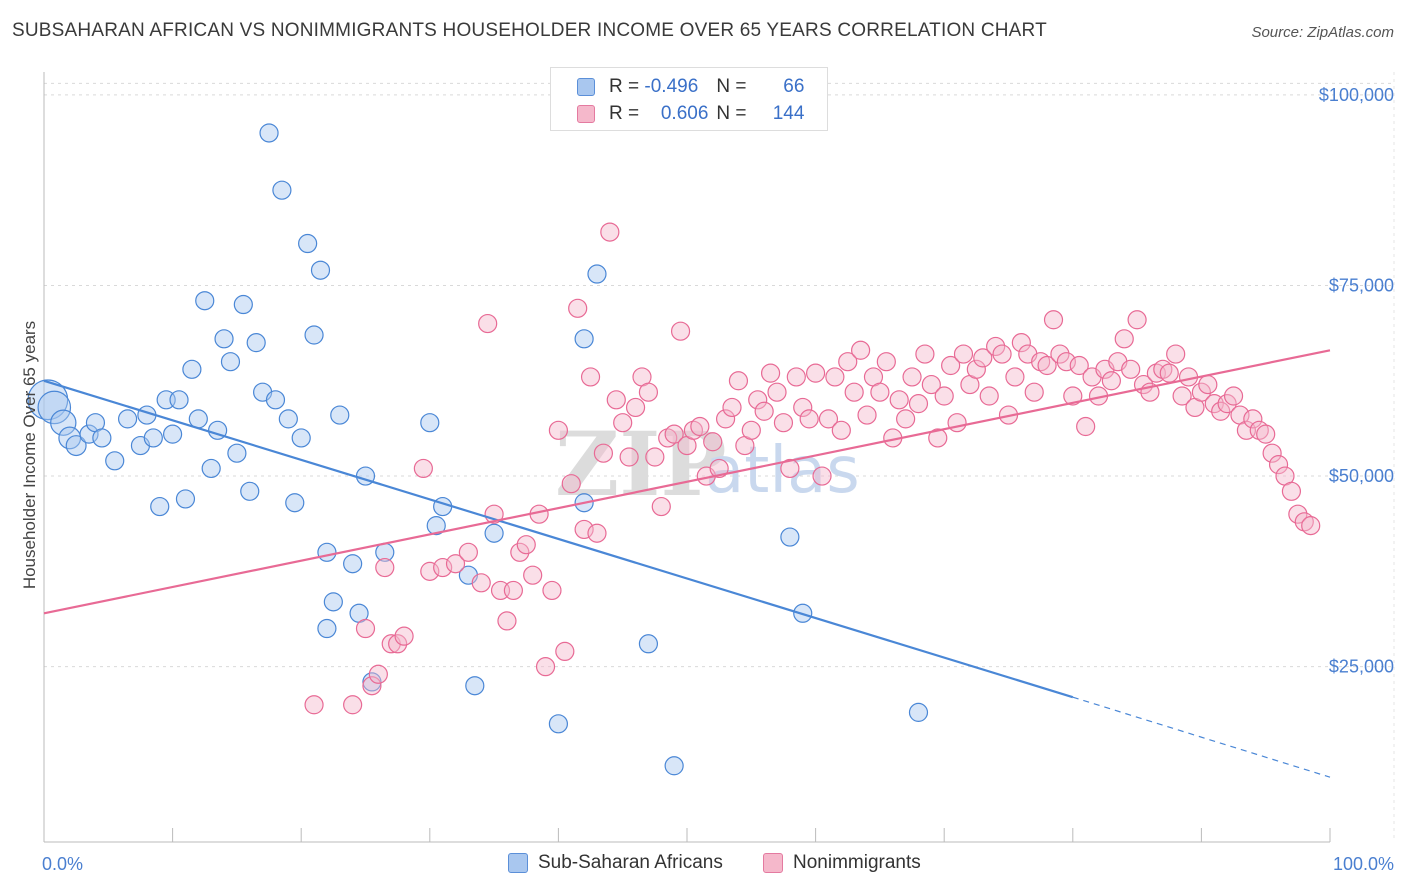 The height and width of the screenshot is (892, 1406). What do you see at coordinates (684, 113) in the screenshot?
I see `legend-r-value: 0.606` at bounding box center [684, 113].